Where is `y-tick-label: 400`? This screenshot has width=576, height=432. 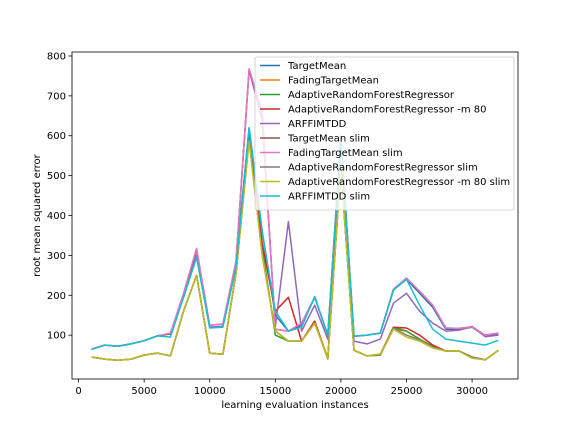
y-tick-label: 400 is located at coordinates (56, 216).